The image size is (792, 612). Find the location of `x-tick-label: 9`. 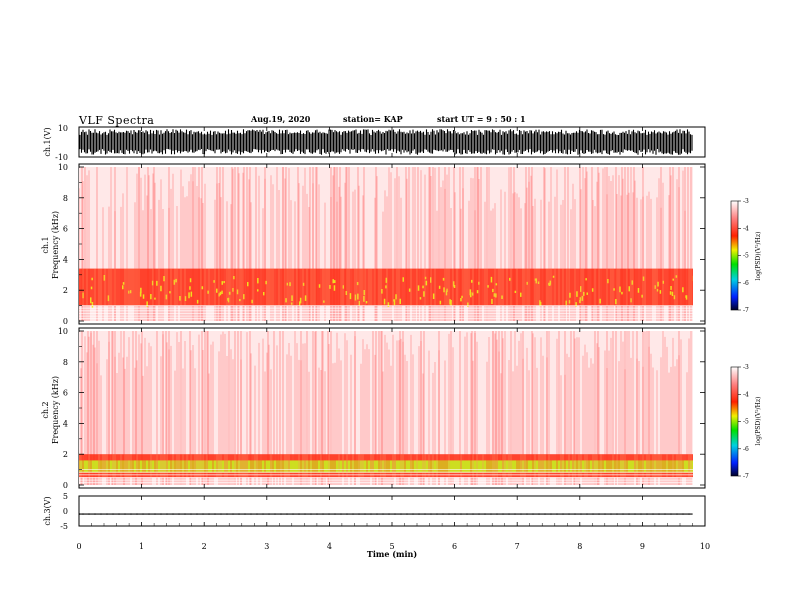

x-tick-label: 9 is located at coordinates (642, 546).